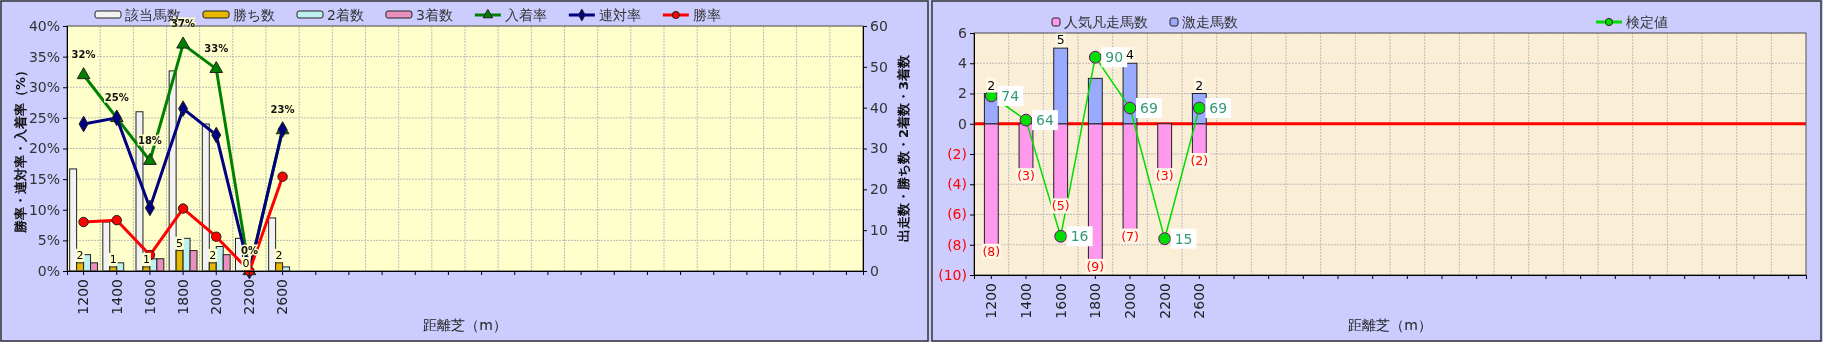 This screenshot has height=342, width=1823. What do you see at coordinates (249, 250) in the screenshot?
I see `data-label: 0%` at bounding box center [249, 250].